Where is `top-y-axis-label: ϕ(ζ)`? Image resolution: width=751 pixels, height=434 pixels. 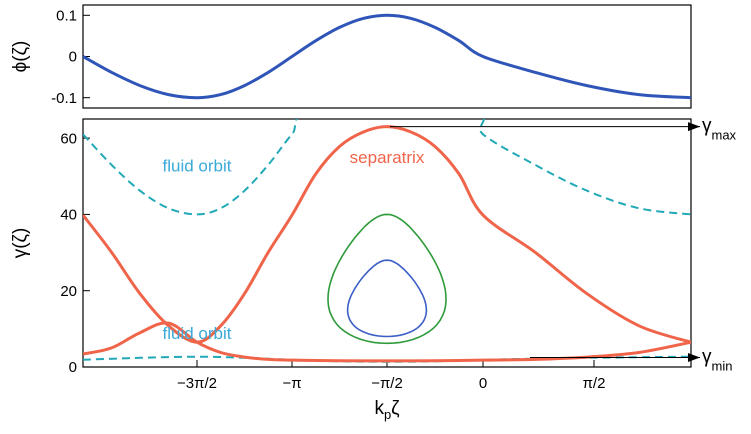 top-y-axis-label: ϕ(ζ) is located at coordinates (20, 57).